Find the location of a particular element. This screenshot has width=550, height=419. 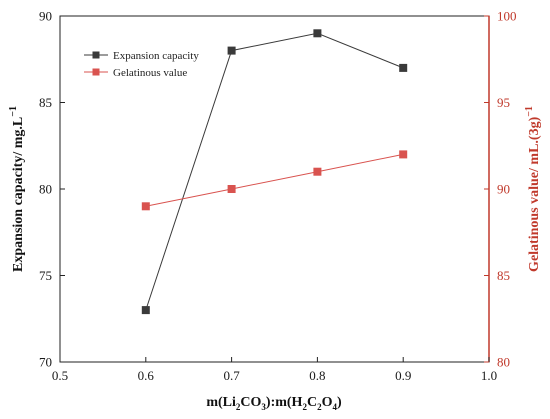

x-axis-title-sub: 3 is located at coordinates (263, 407).